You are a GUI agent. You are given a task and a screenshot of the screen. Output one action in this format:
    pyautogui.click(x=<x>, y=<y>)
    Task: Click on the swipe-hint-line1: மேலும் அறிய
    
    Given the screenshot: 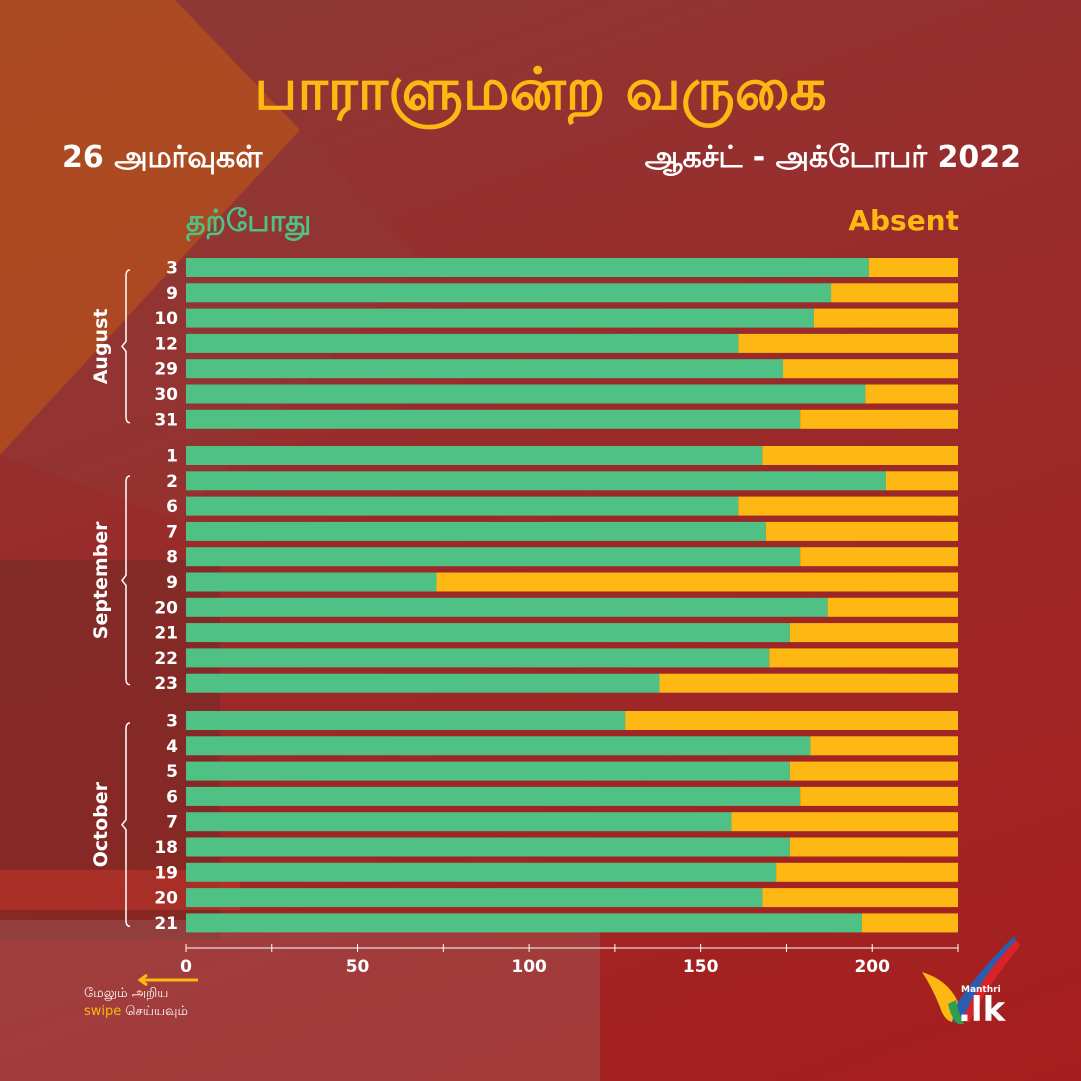 What is the action you would take?
    pyautogui.click(x=126, y=993)
    